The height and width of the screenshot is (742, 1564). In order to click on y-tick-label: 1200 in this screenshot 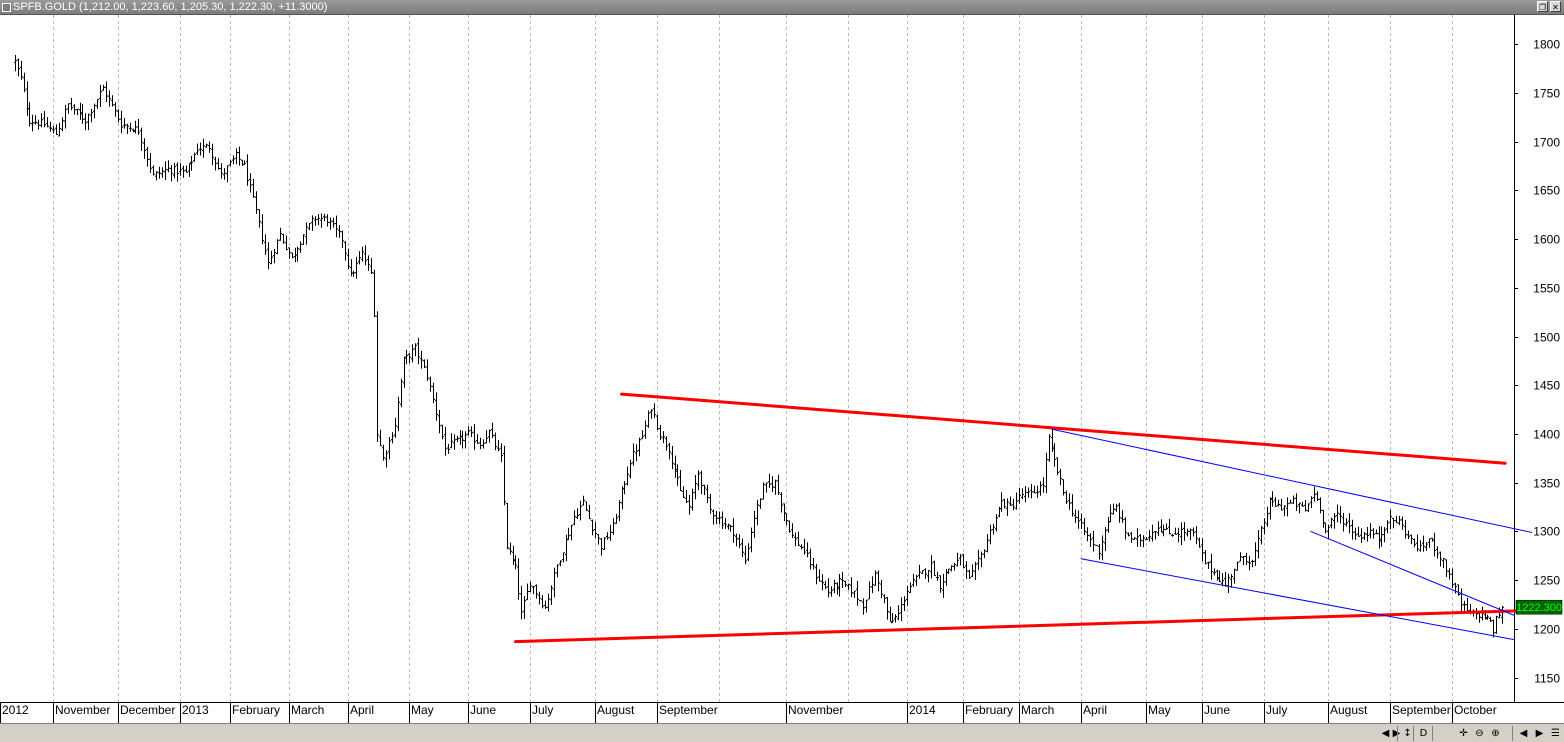, I will do `click(1546, 630)`.